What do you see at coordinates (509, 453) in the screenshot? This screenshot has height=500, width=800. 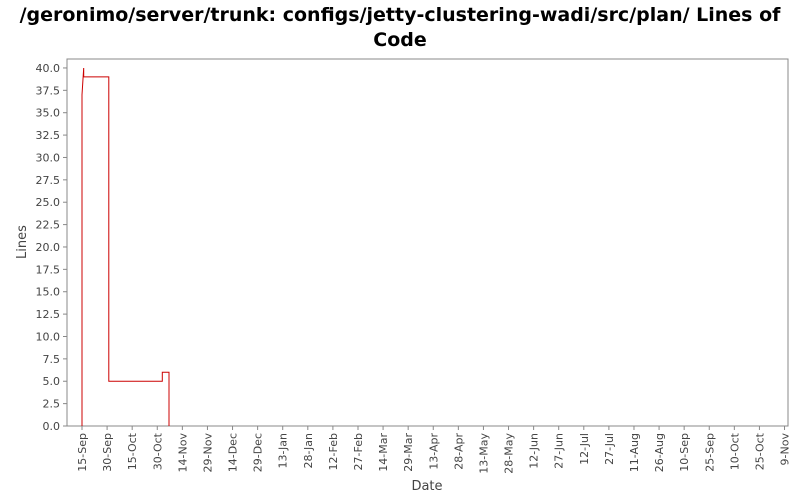 I see `x-tick-label: 28-May` at bounding box center [509, 453].